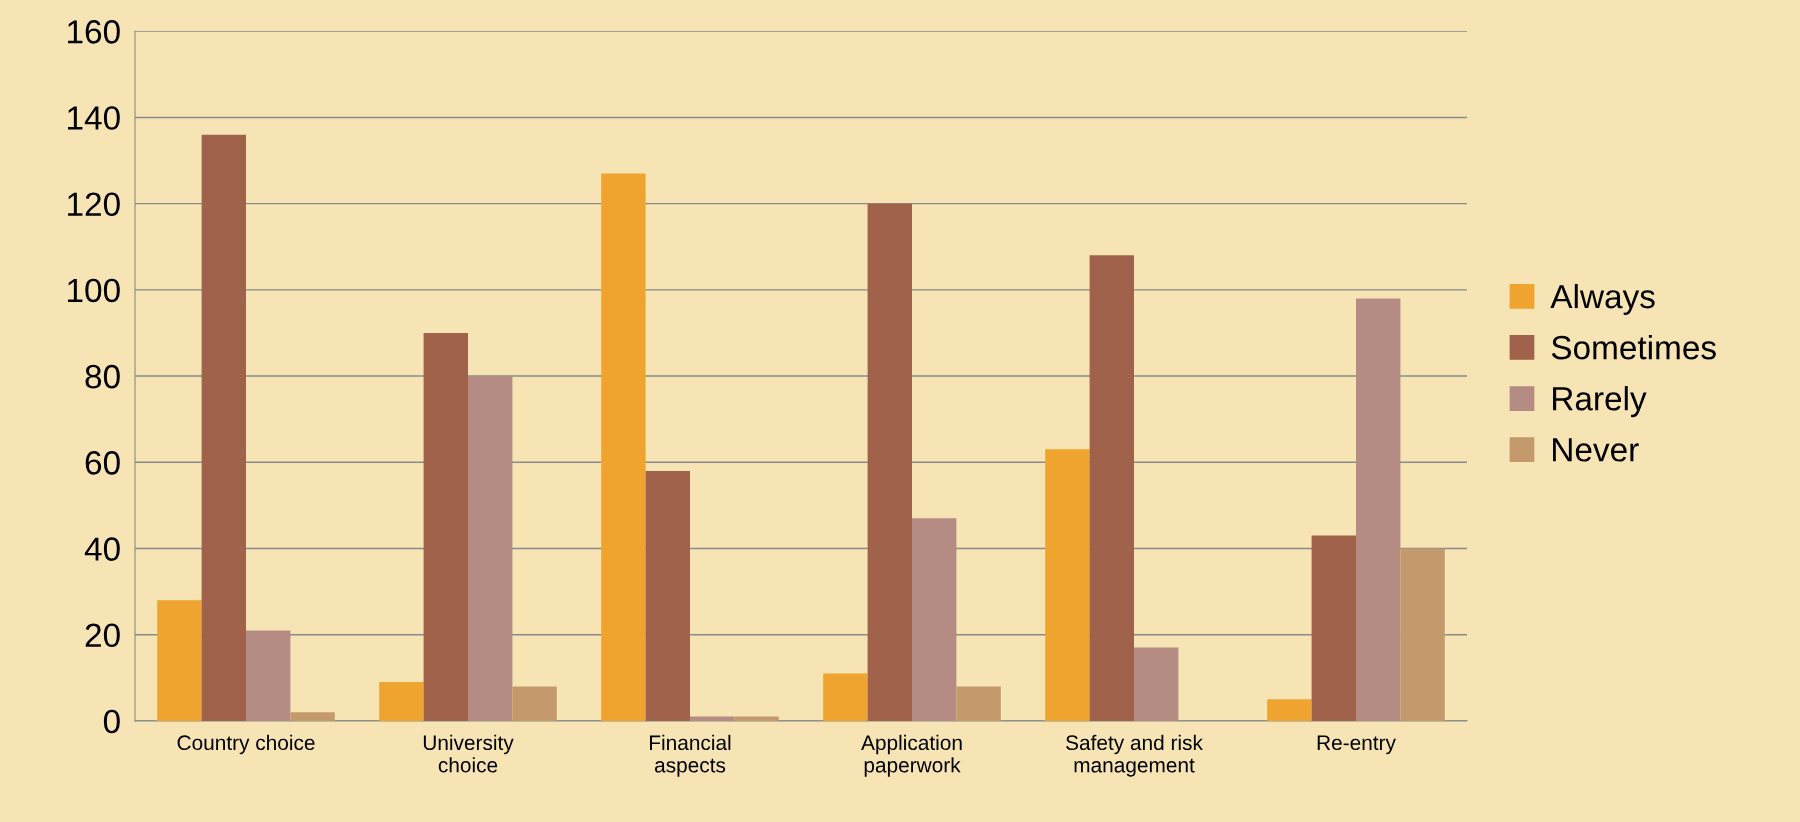 This screenshot has width=1800, height=822. Describe the element at coordinates (102, 635) in the screenshot. I see `y-tick-label: 20` at that location.